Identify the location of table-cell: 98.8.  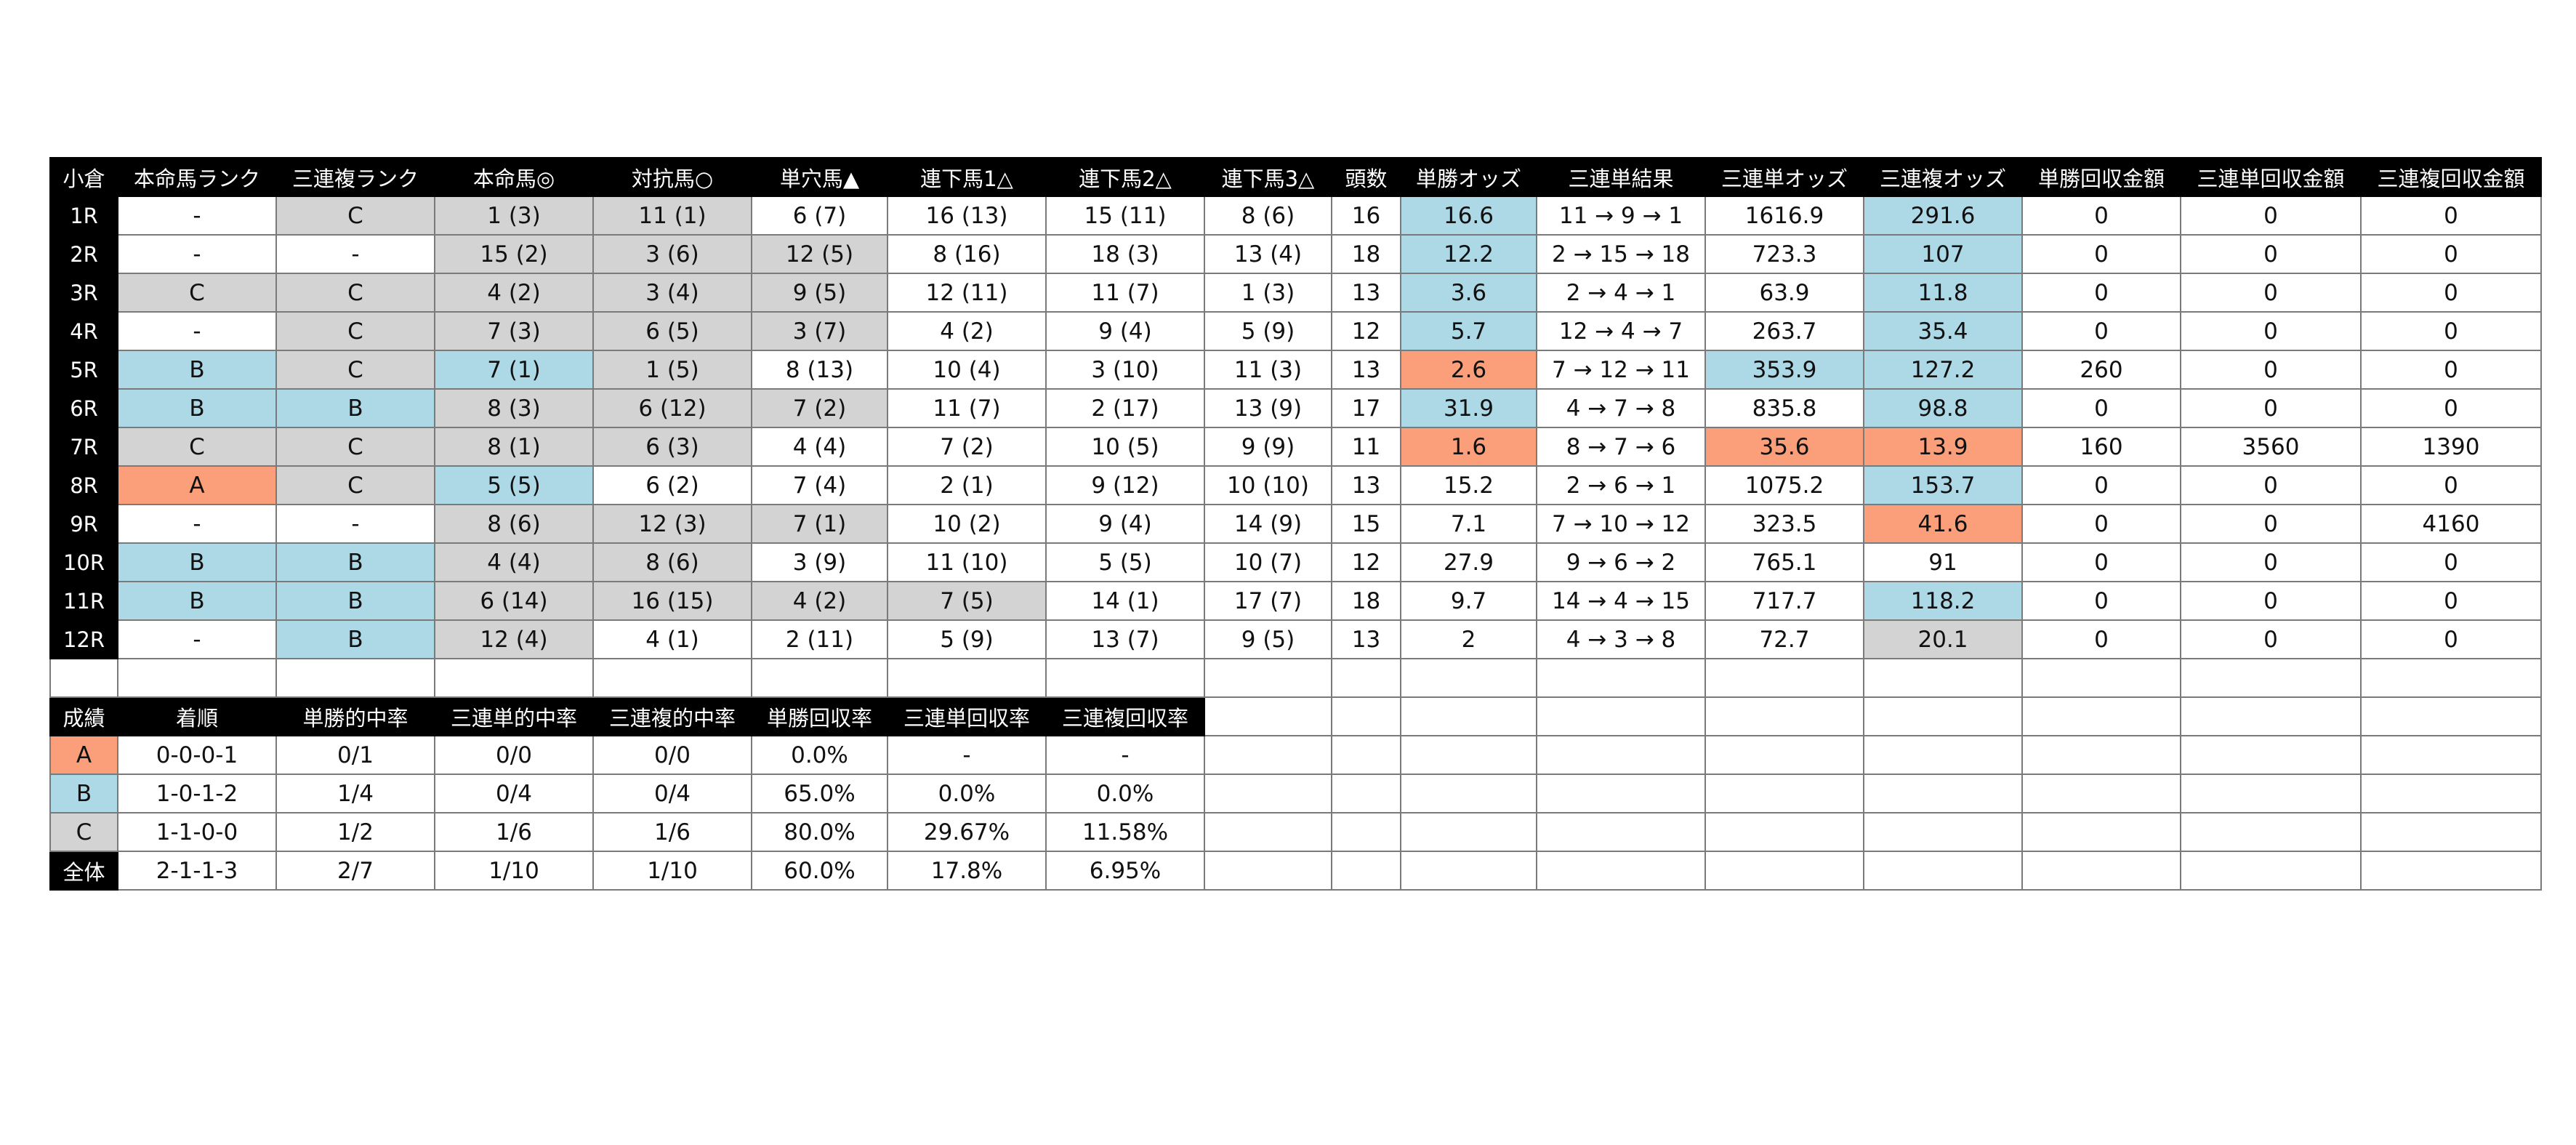
(1943, 408).